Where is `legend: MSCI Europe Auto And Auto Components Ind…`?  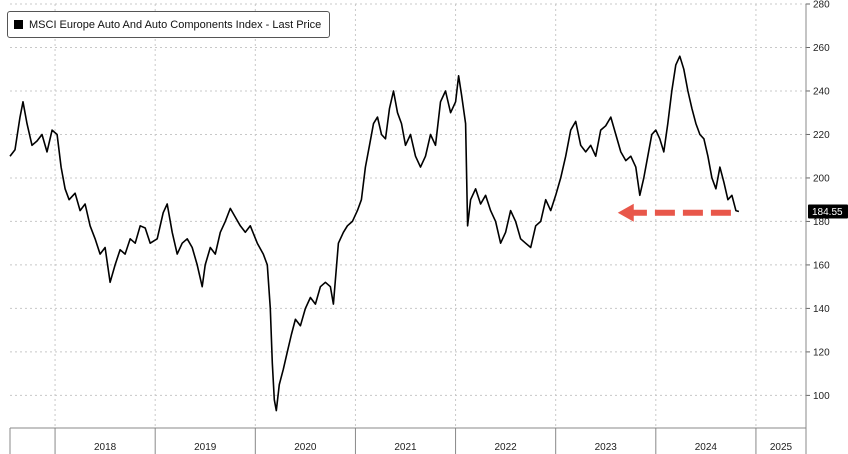 legend: MSCI Europe Auto And Auto Components Ind… is located at coordinates (169, 24).